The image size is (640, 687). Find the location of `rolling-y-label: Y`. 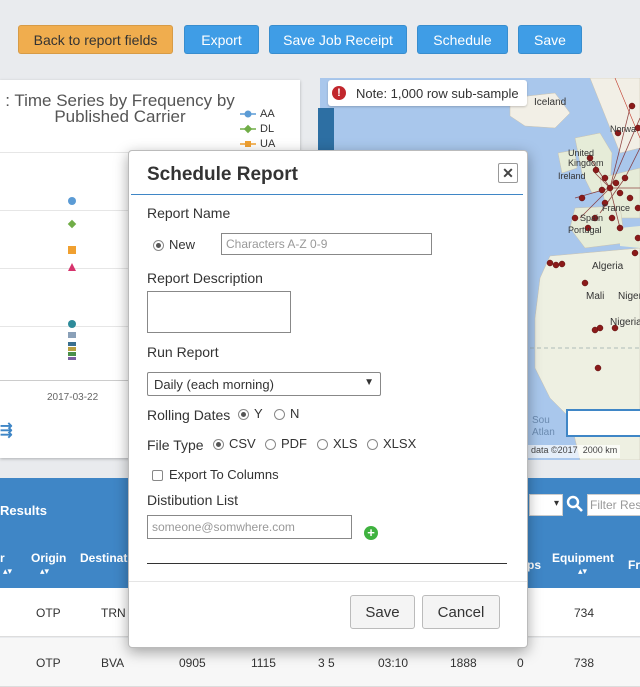

rolling-y-label: Y is located at coordinates (258, 413).